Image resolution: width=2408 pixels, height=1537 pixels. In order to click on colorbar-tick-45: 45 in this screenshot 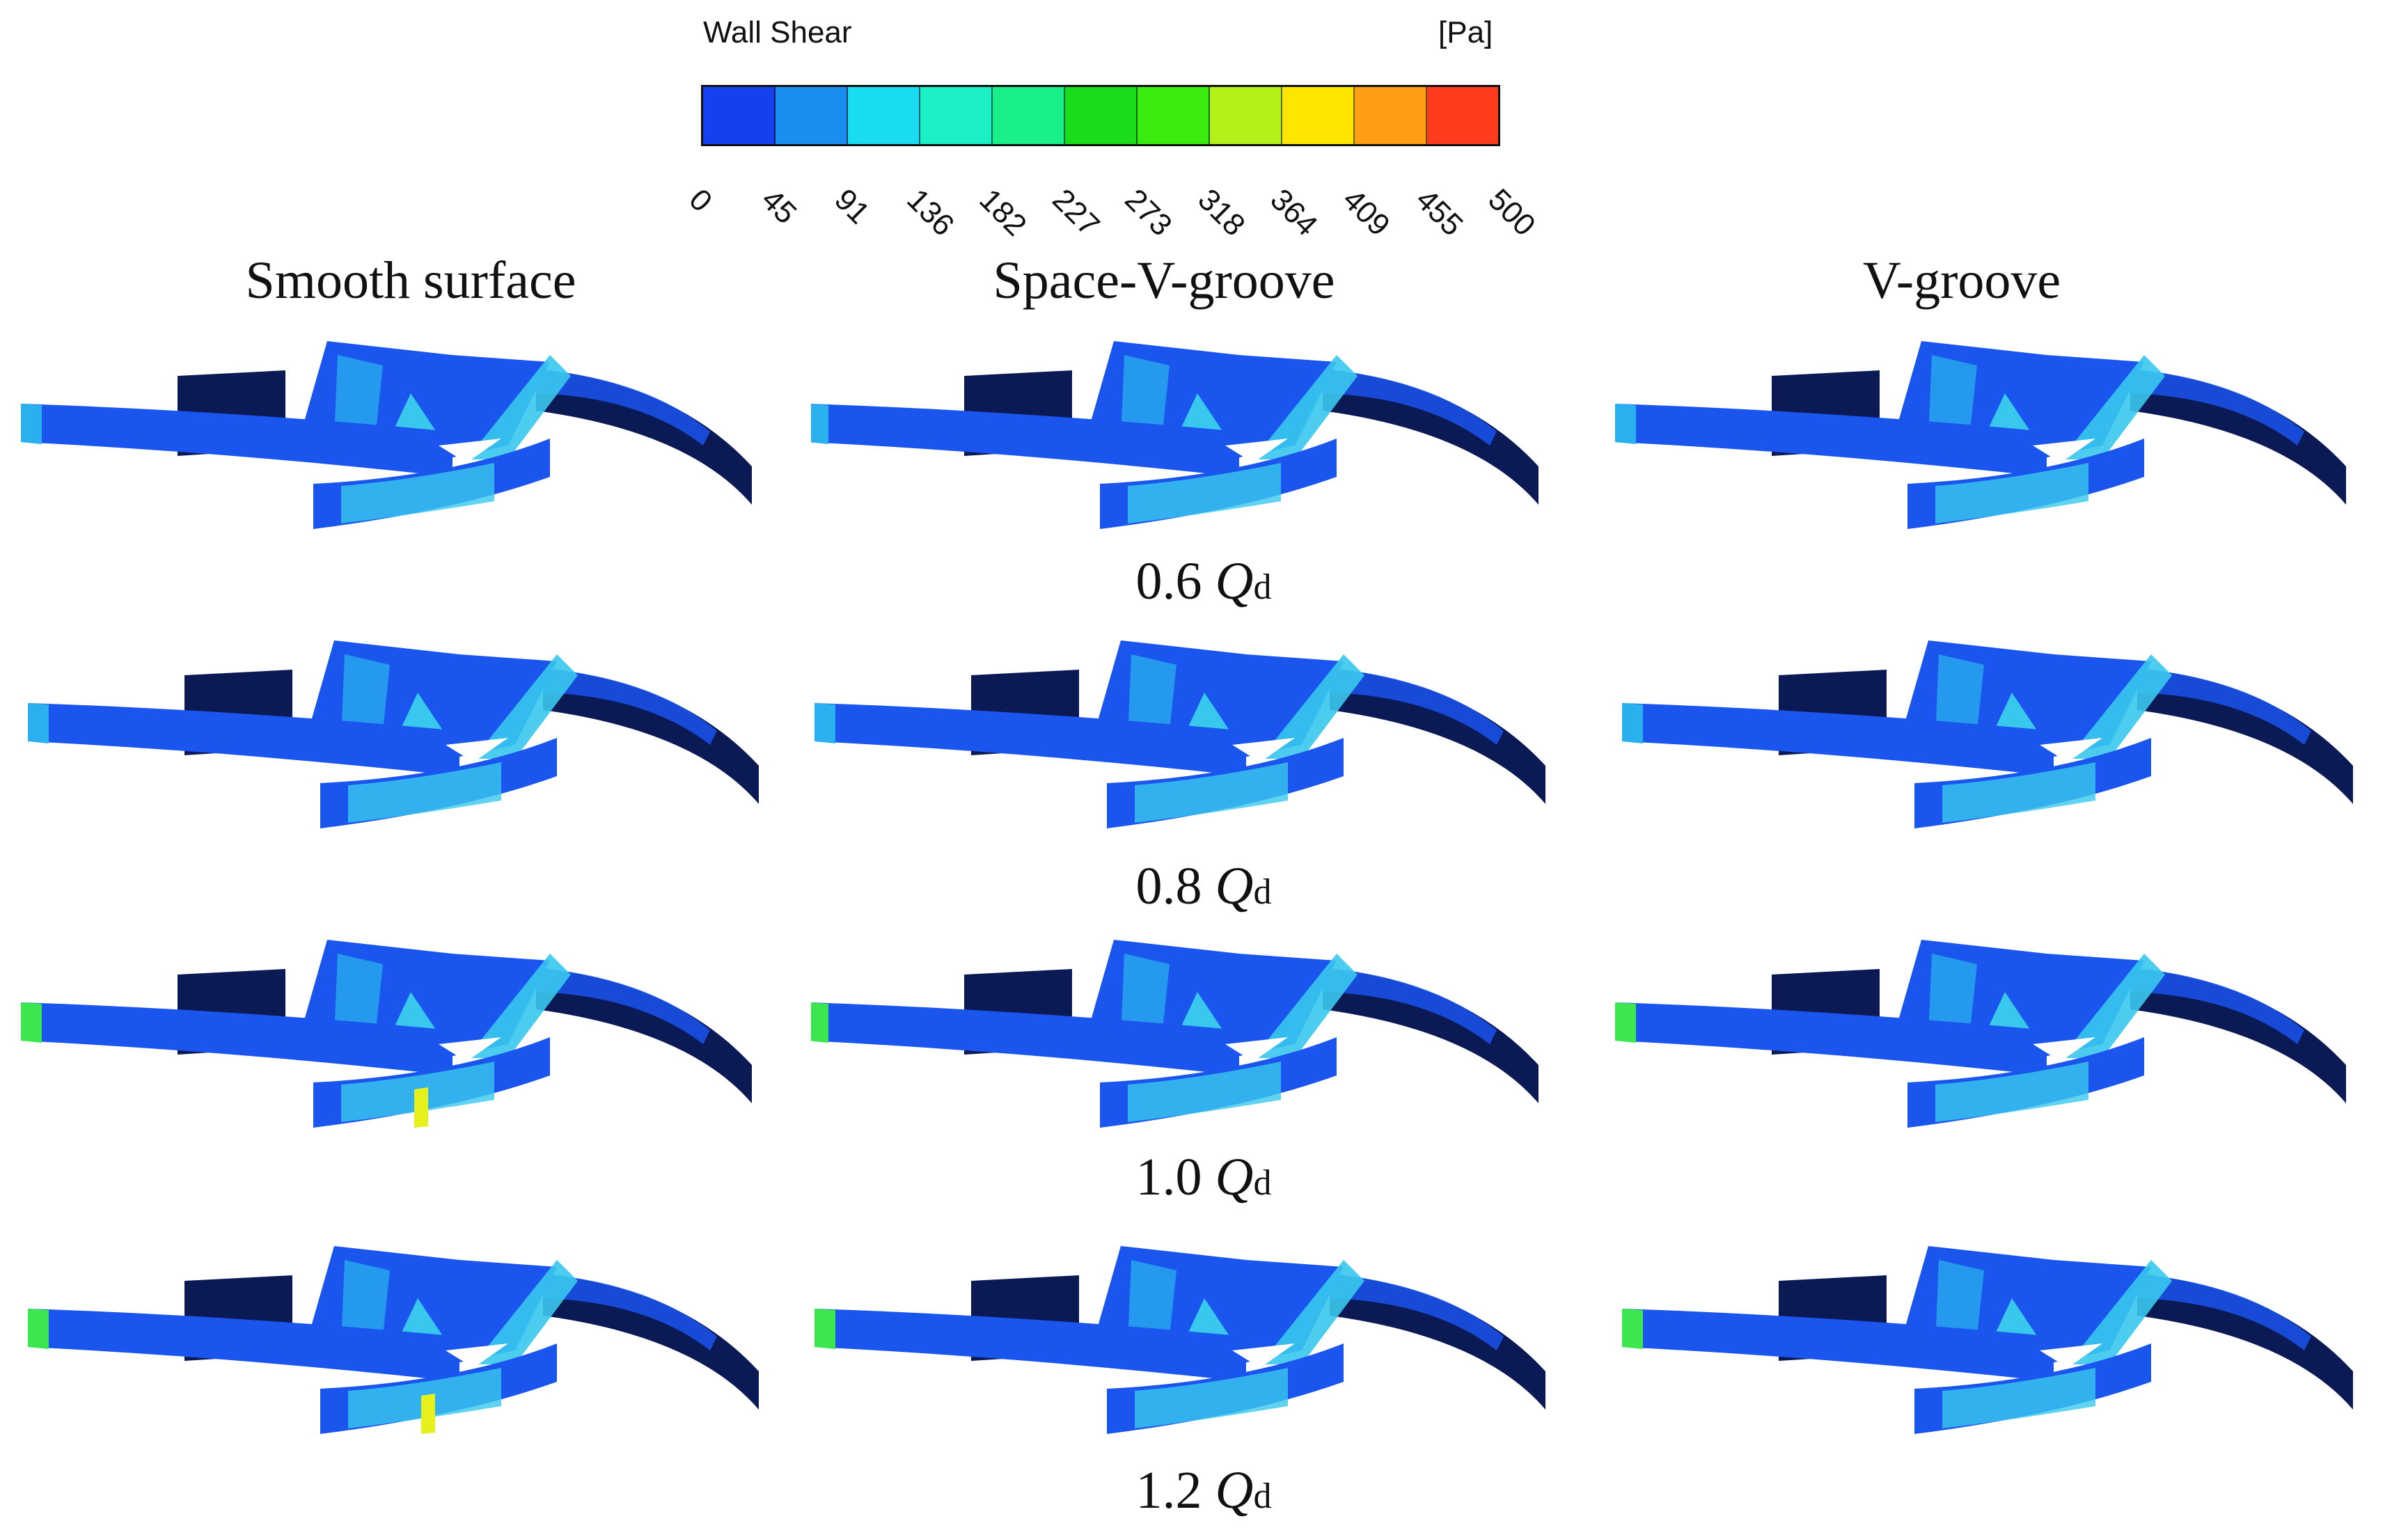, I will do `click(779, 206)`.